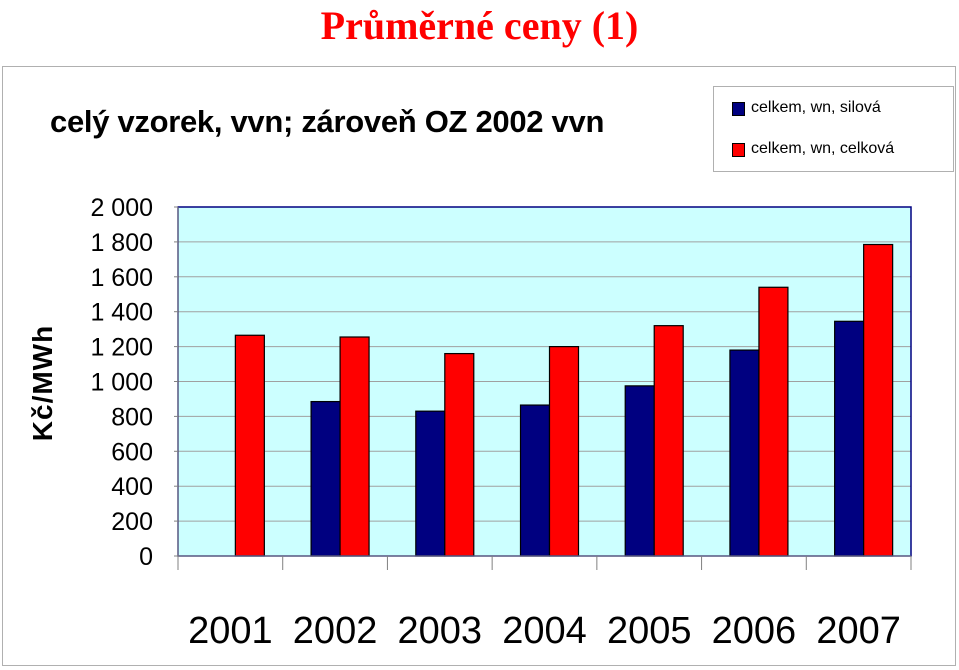 The width and height of the screenshot is (959, 670). I want to click on y-tick-label-10: 2 000, so click(121, 208).